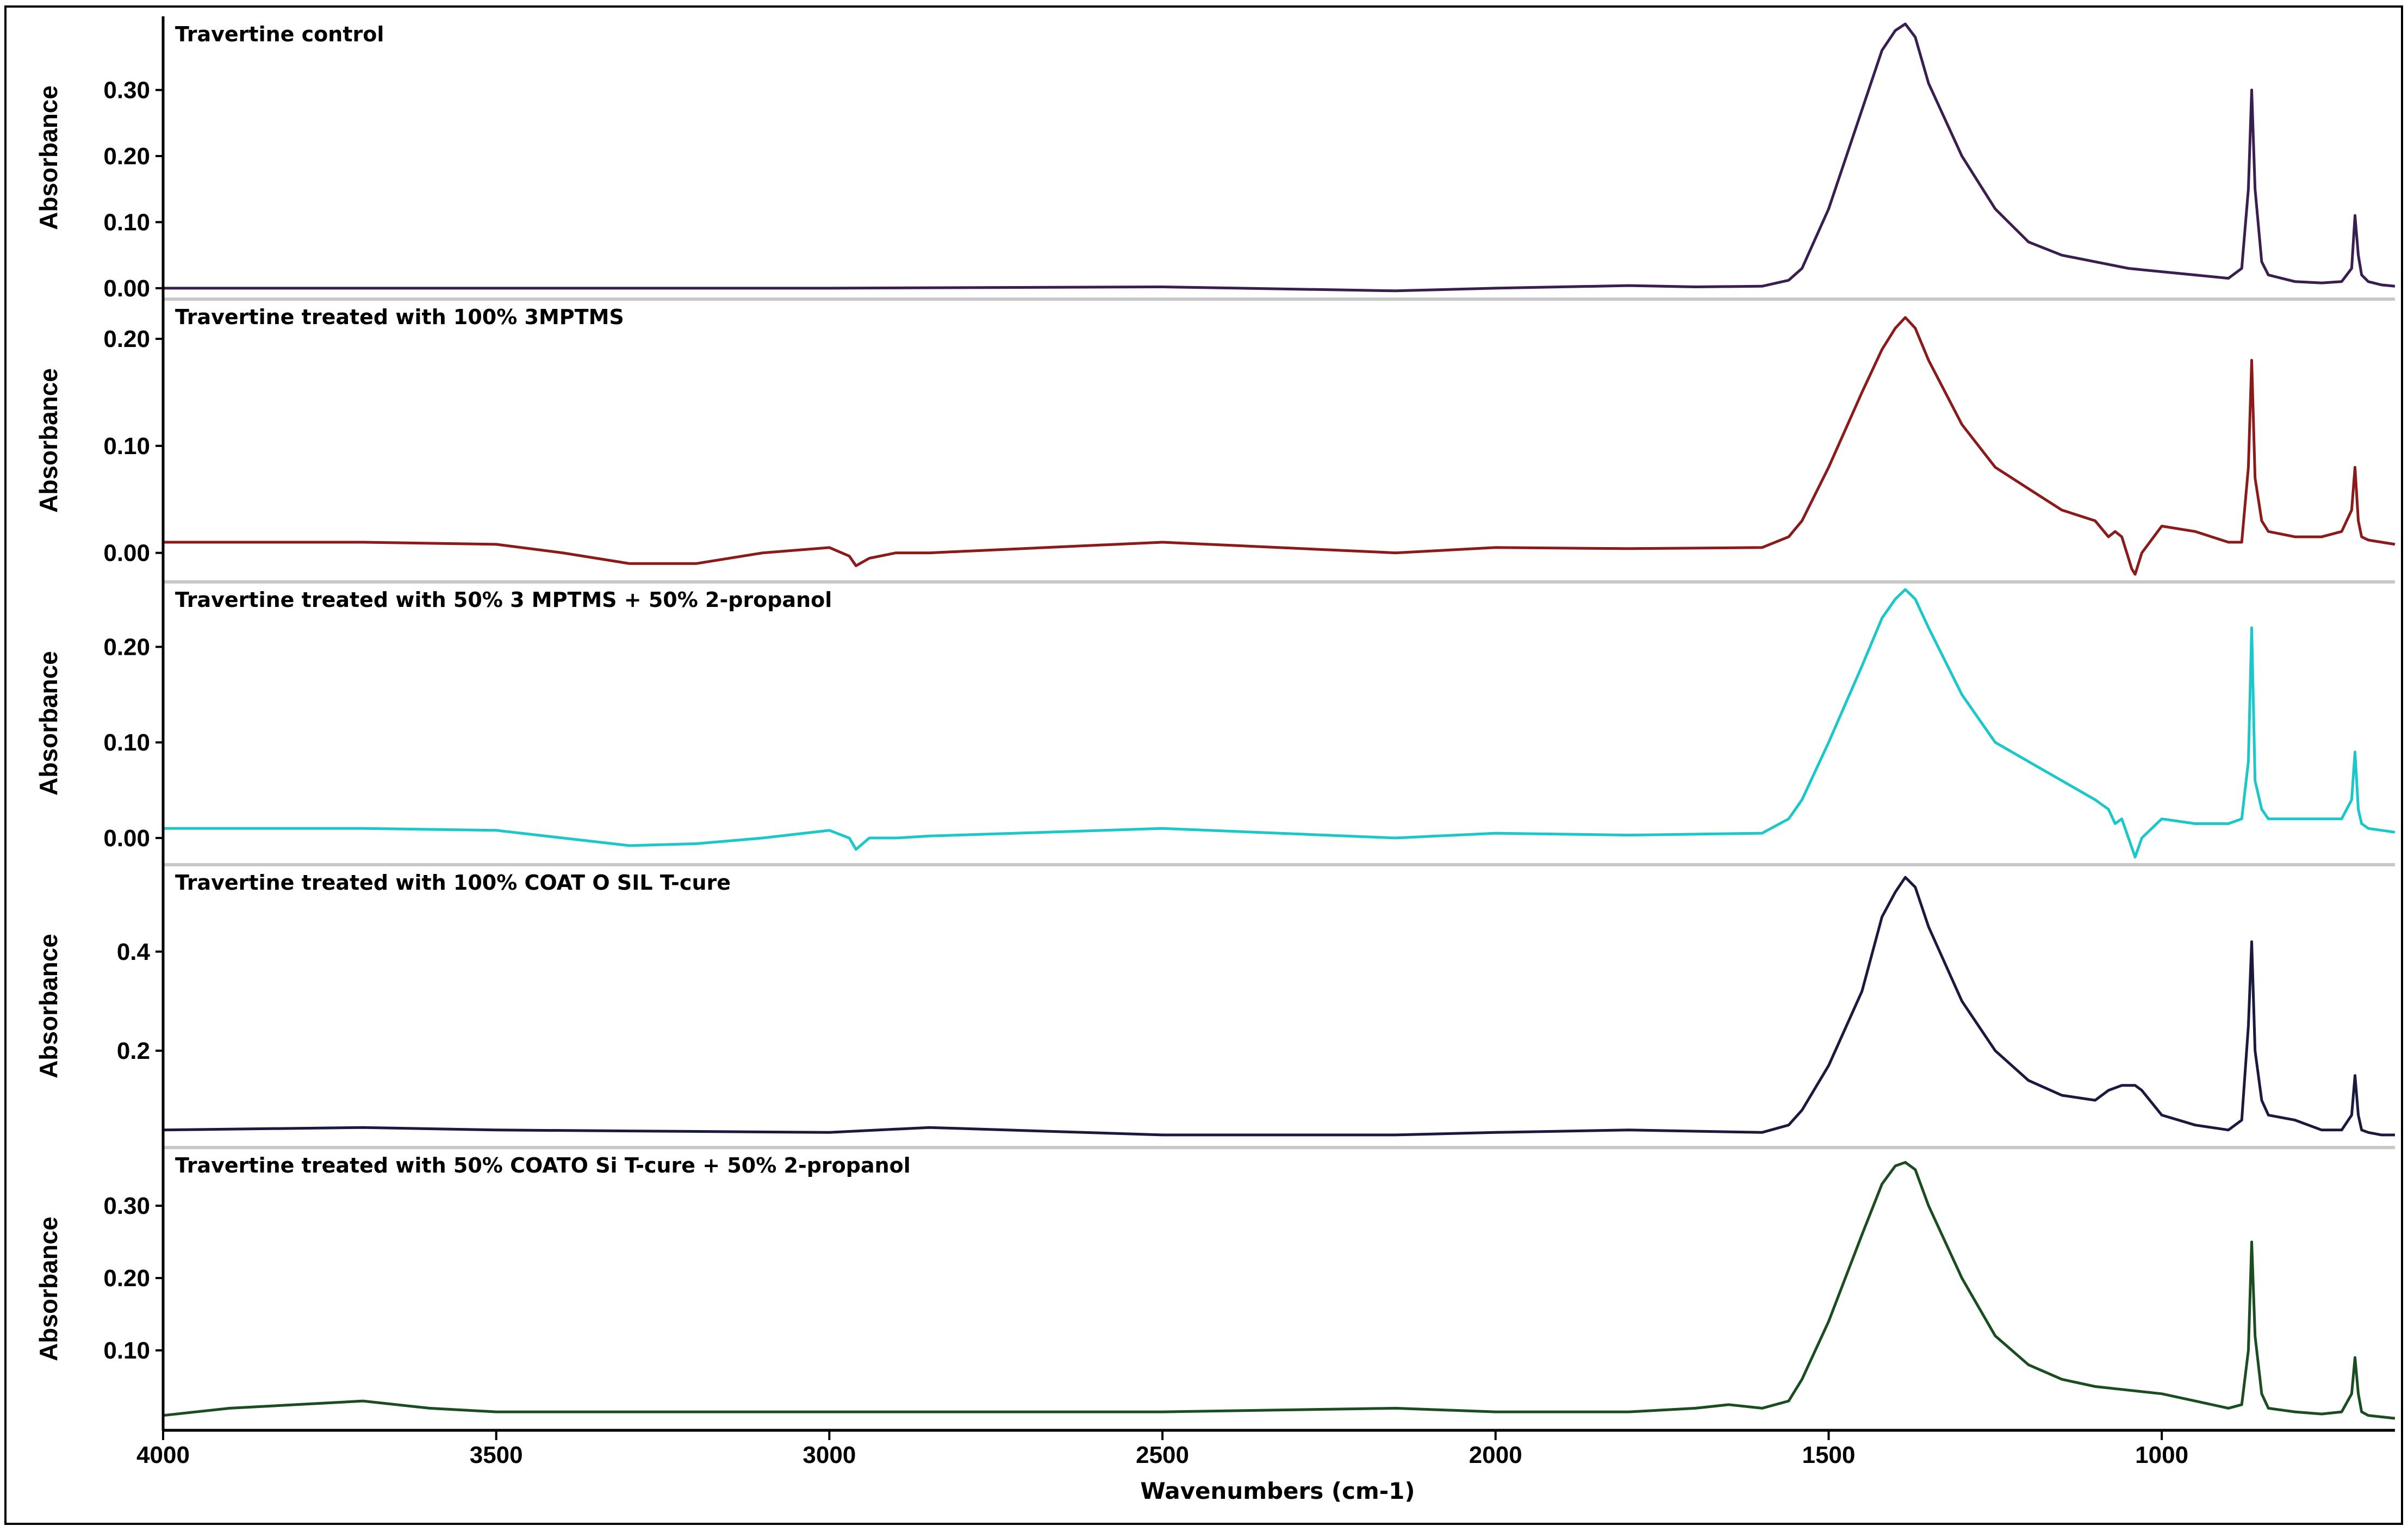 This screenshot has height=1532, width=2408. I want to click on y-tick-label: 0.4, so click(134, 952).